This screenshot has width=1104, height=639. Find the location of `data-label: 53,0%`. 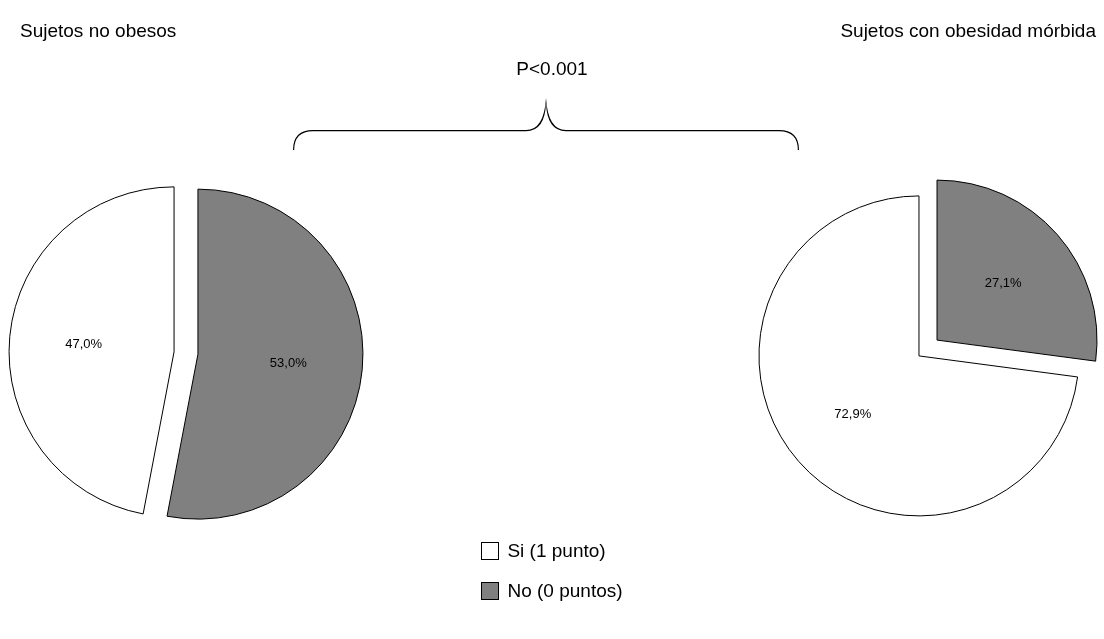

data-label: 53,0% is located at coordinates (288, 363).